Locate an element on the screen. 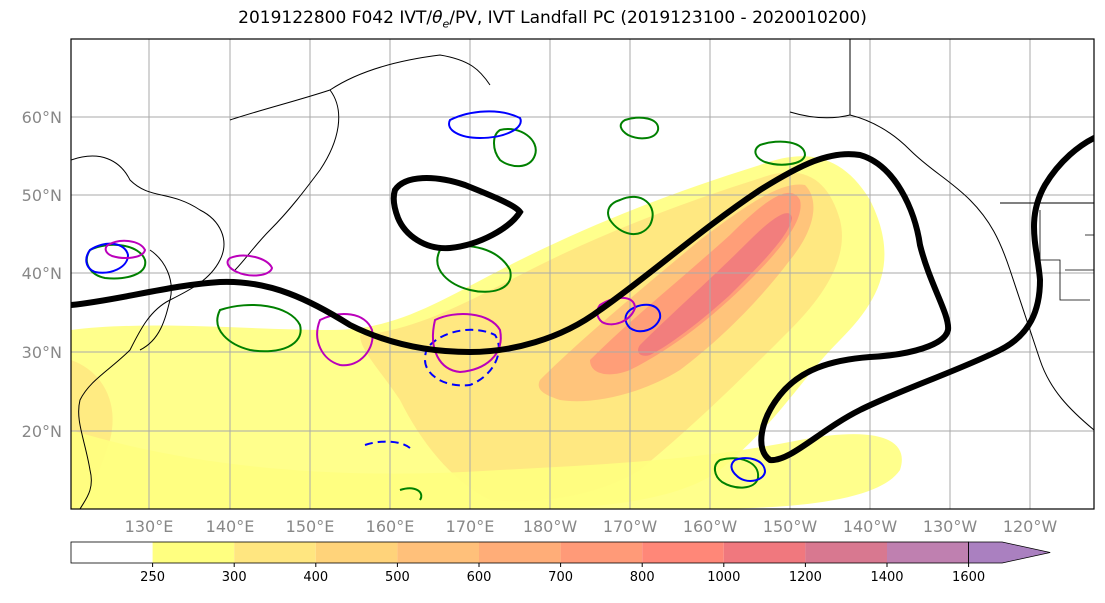 The height and width of the screenshot is (603, 1105). colorbar: 250 300 400 500 600 700 800 1000 1200 1400 1600 is located at coordinates (560, 563).